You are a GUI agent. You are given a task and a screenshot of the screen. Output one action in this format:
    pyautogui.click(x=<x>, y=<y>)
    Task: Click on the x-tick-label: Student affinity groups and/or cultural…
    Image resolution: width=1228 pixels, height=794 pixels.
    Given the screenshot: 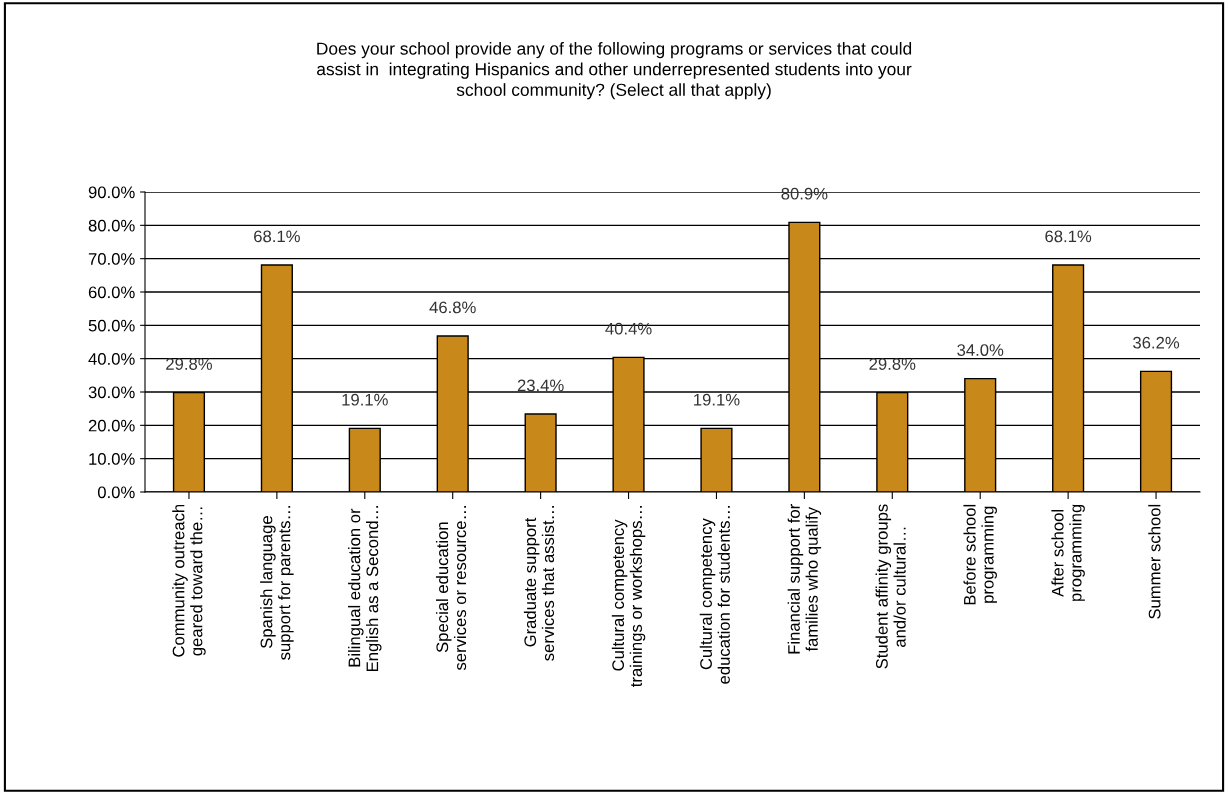 What is the action you would take?
    pyautogui.click(x=890, y=586)
    